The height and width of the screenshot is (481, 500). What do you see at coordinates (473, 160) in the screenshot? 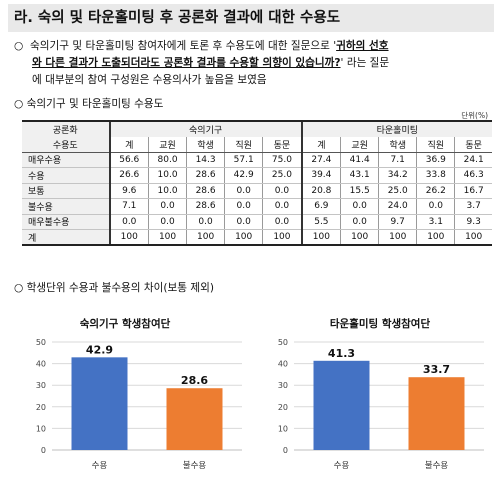
I see `table-cell: 24.1` at bounding box center [473, 160].